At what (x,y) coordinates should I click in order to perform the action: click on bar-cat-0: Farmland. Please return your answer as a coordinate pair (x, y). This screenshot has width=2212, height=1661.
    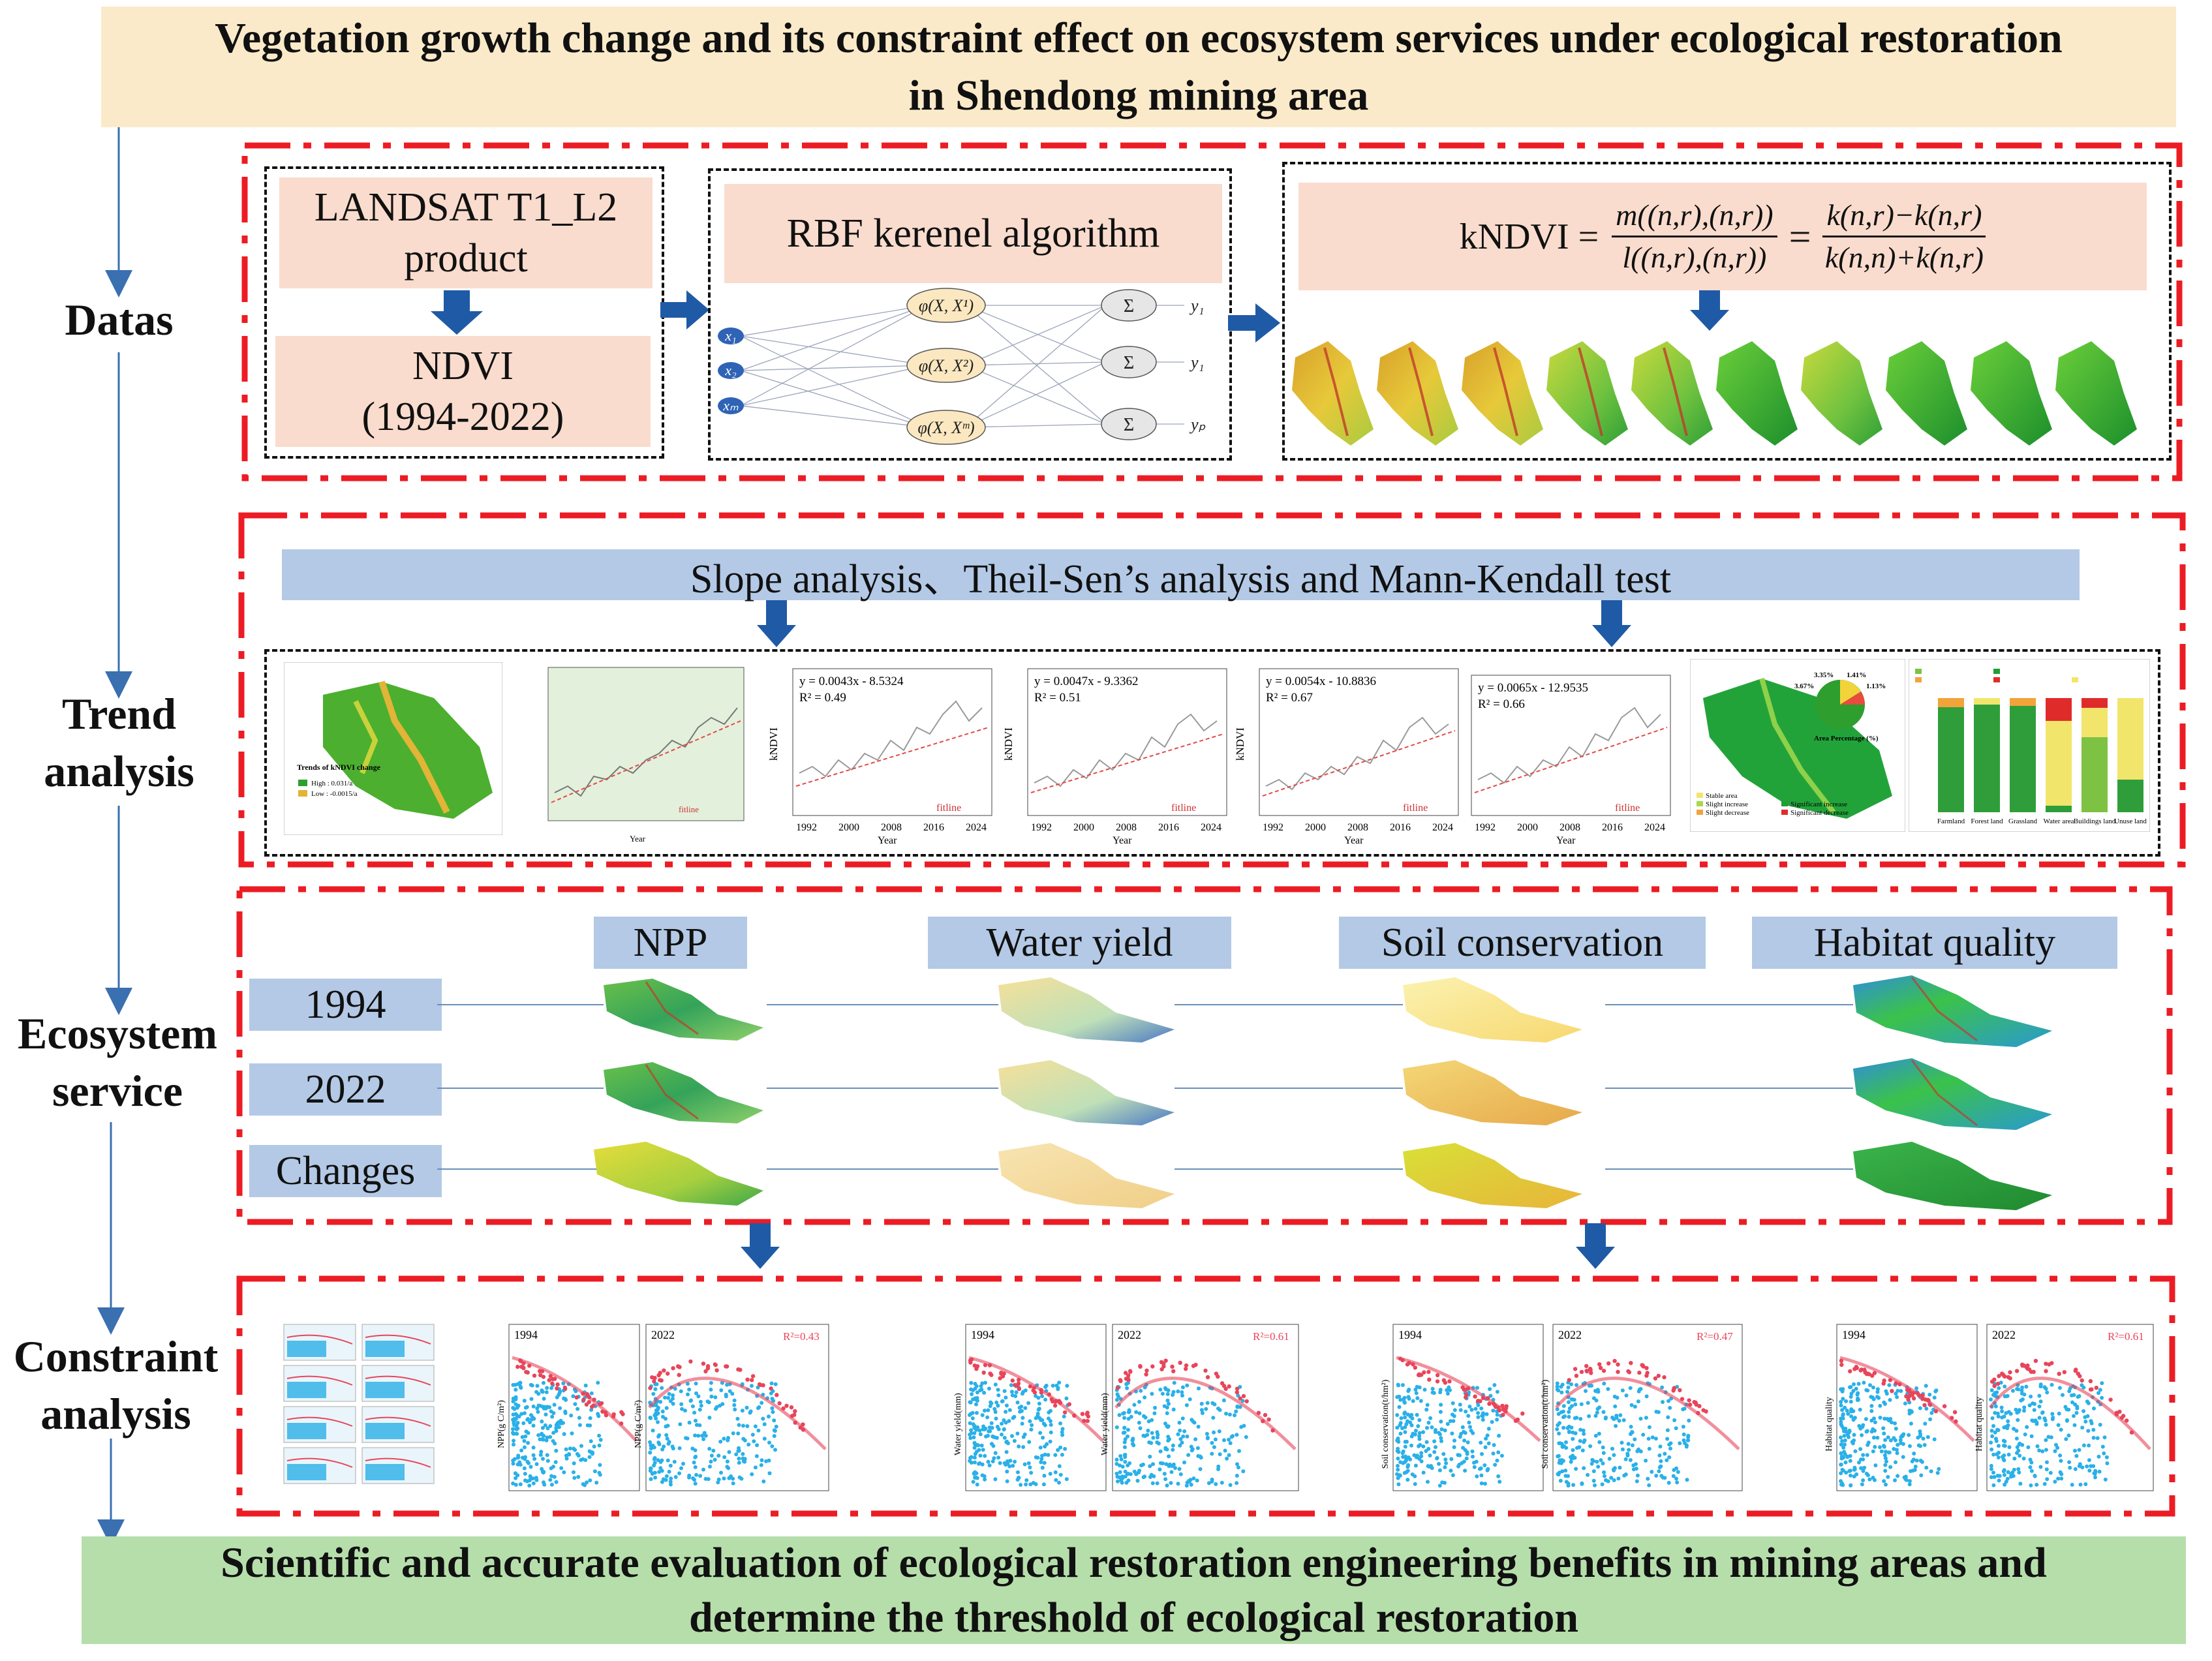
    Looking at the image, I should click on (1951, 821).